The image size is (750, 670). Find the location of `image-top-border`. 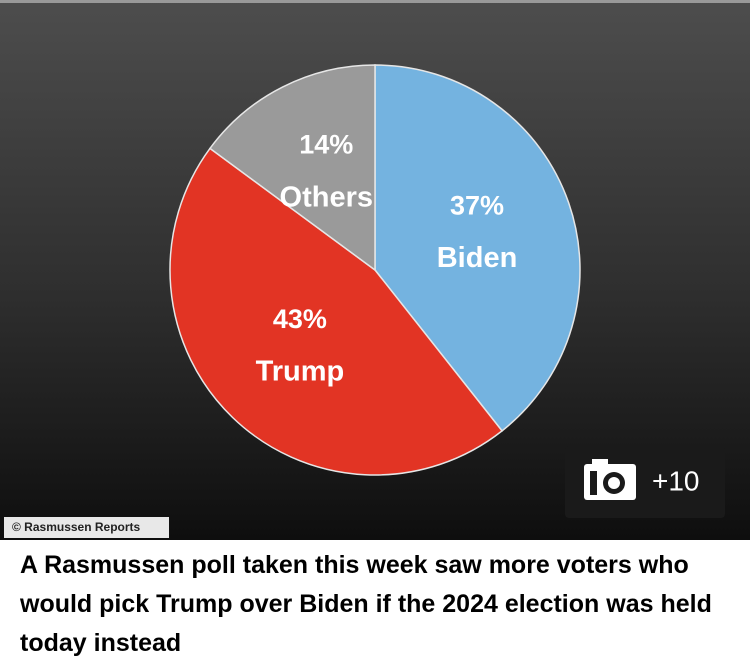

image-top-border is located at coordinates (375, 1).